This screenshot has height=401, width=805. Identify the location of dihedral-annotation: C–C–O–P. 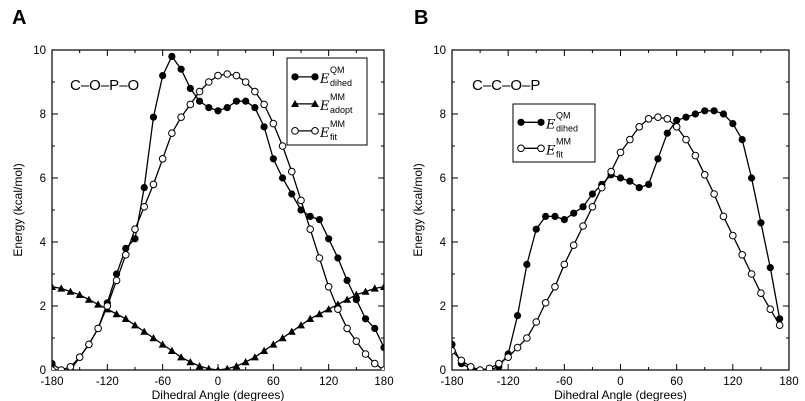
(506, 85).